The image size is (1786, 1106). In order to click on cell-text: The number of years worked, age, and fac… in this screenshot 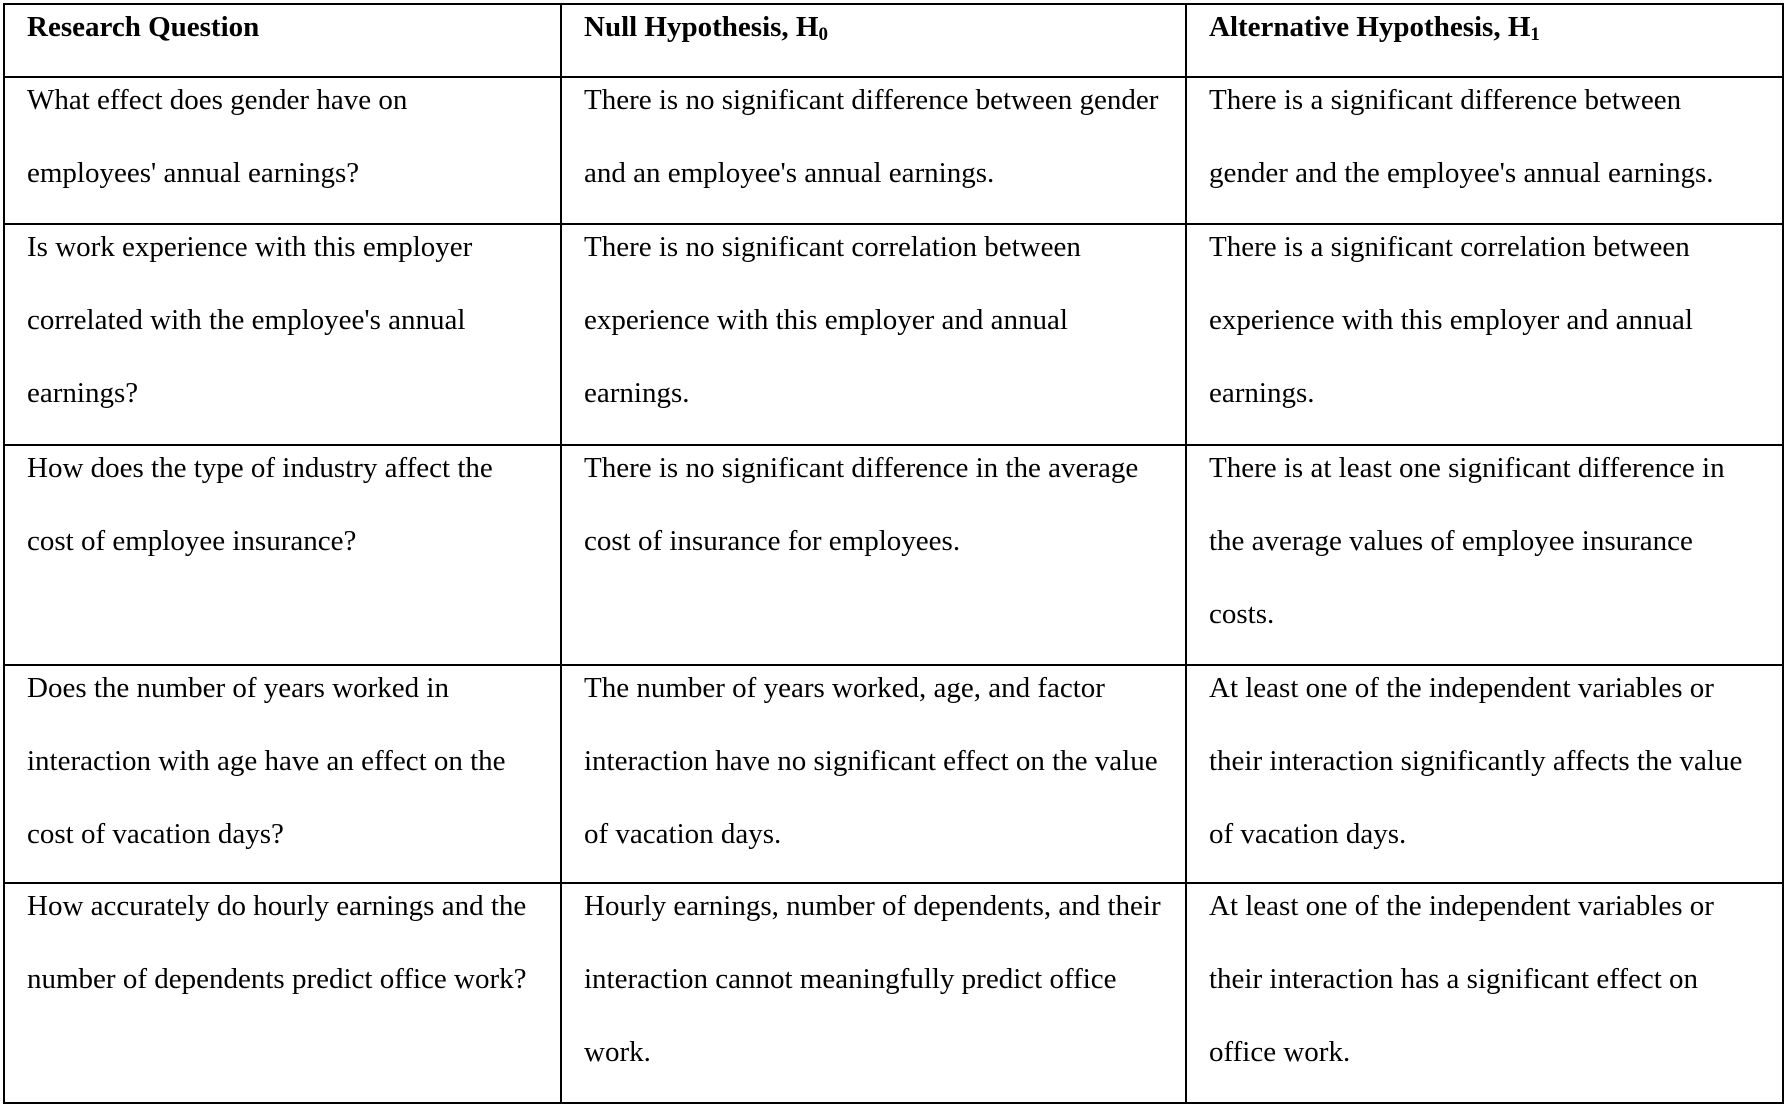, I will do `click(871, 761)`.